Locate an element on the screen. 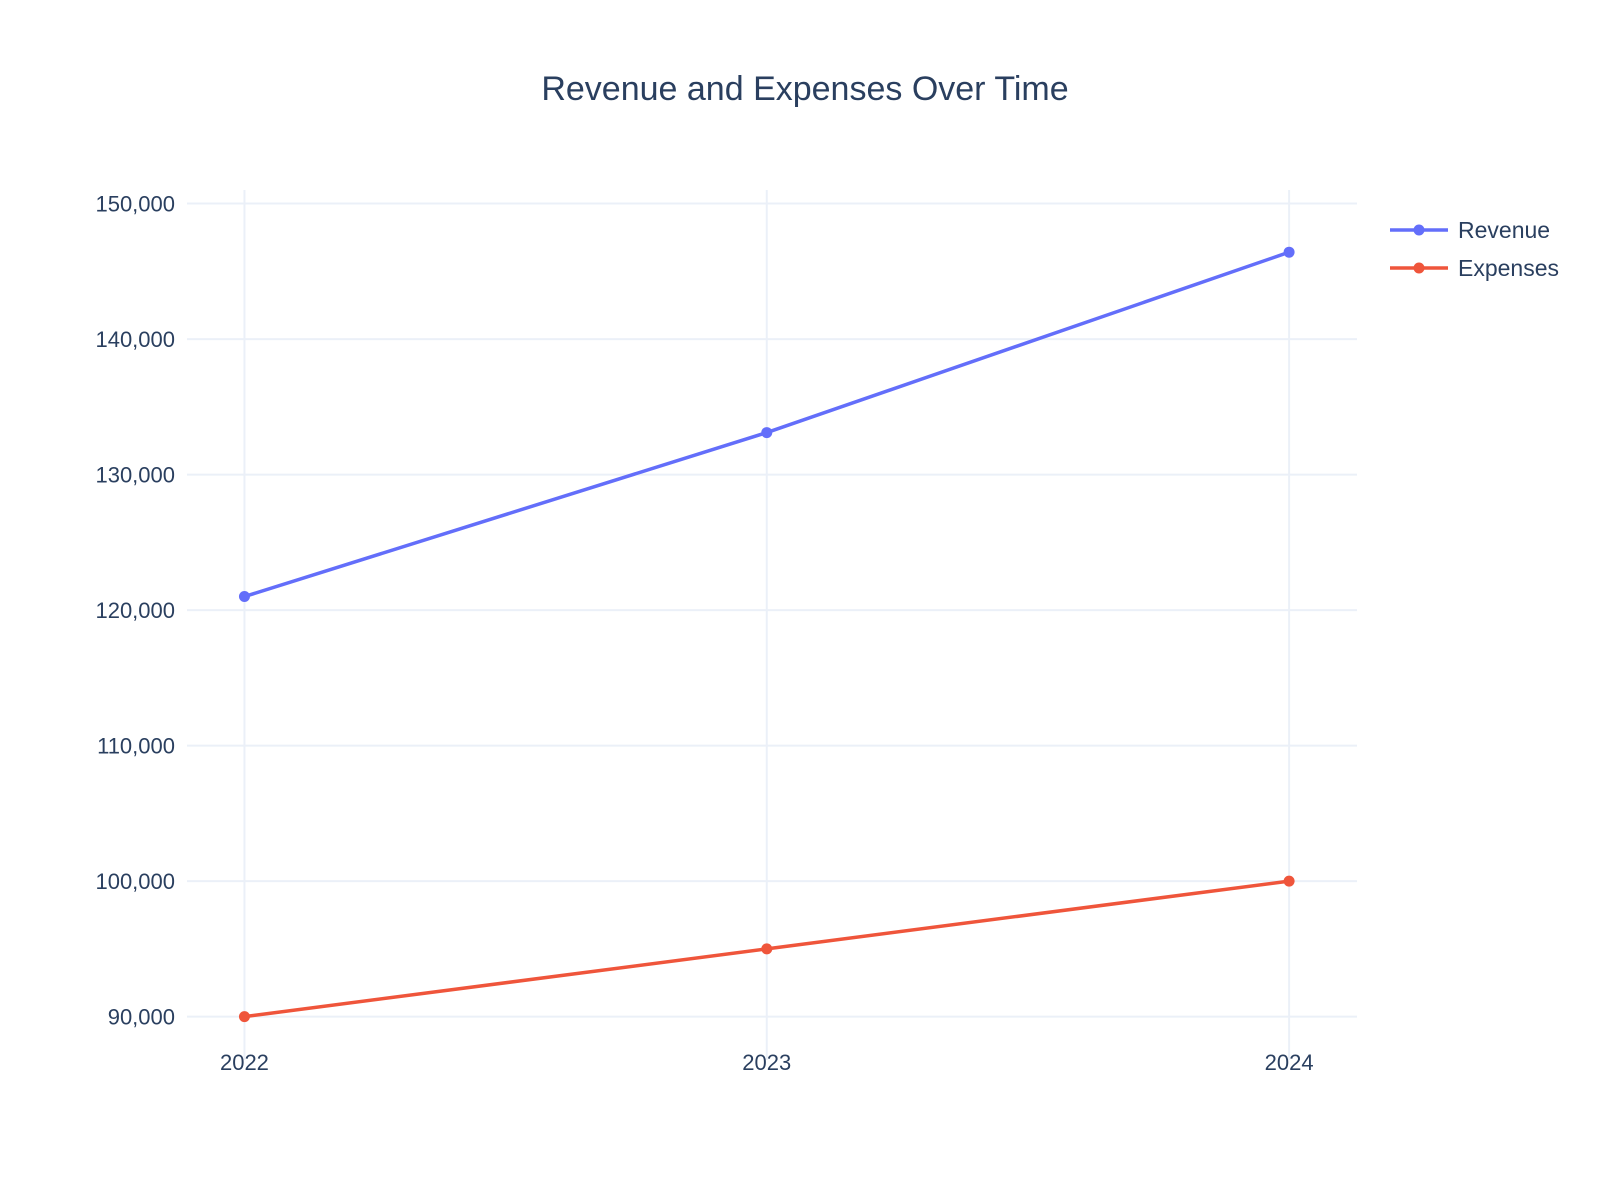  legend-label: Revenue is located at coordinates (1504, 230).